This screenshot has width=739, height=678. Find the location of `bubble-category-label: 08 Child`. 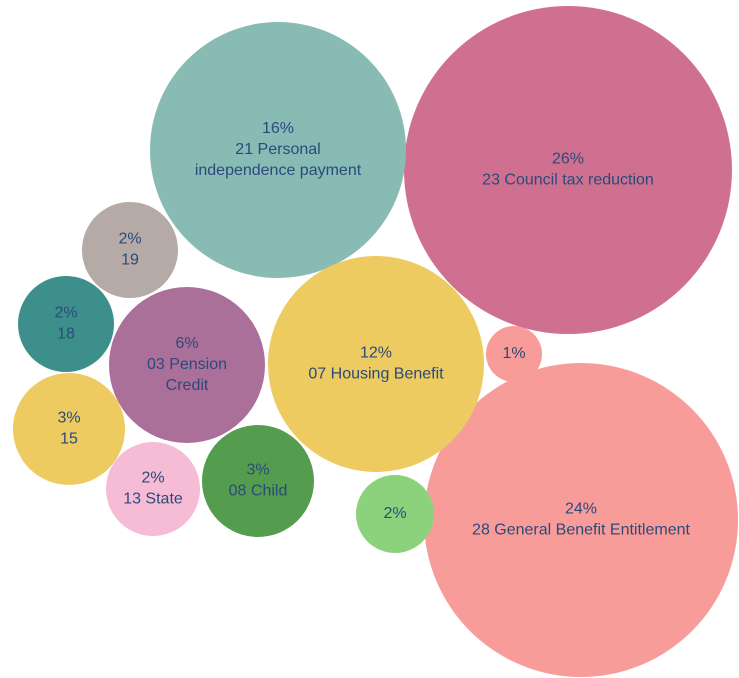

bubble-category-label: 08 Child is located at coordinates (258, 491).